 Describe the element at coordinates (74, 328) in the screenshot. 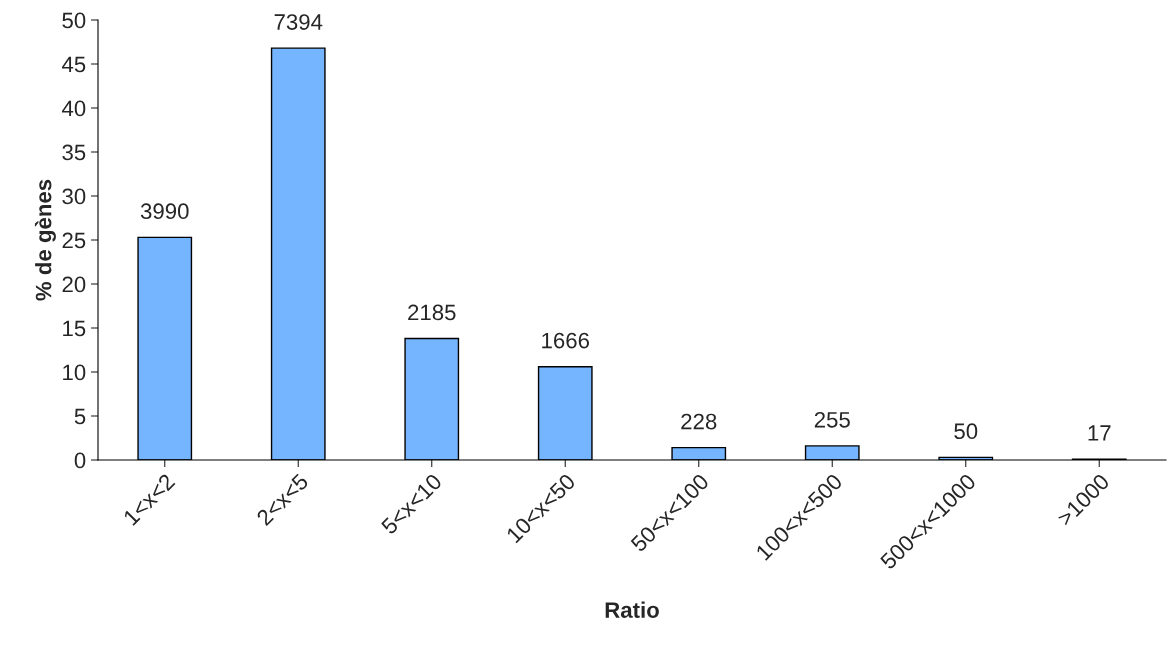

I see `y-tick-label: 15` at that location.